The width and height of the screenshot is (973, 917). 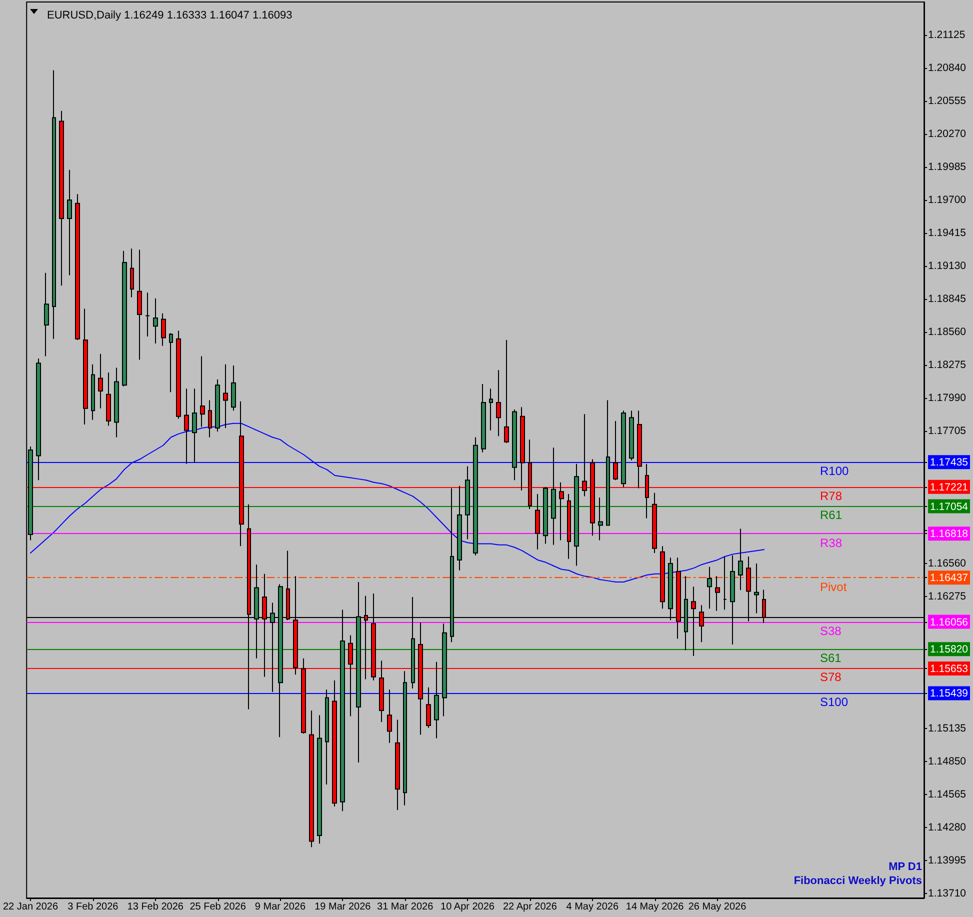 What do you see at coordinates (530, 907) in the screenshot?
I see `x-tick-label: 22 Apr 2026` at bounding box center [530, 907].